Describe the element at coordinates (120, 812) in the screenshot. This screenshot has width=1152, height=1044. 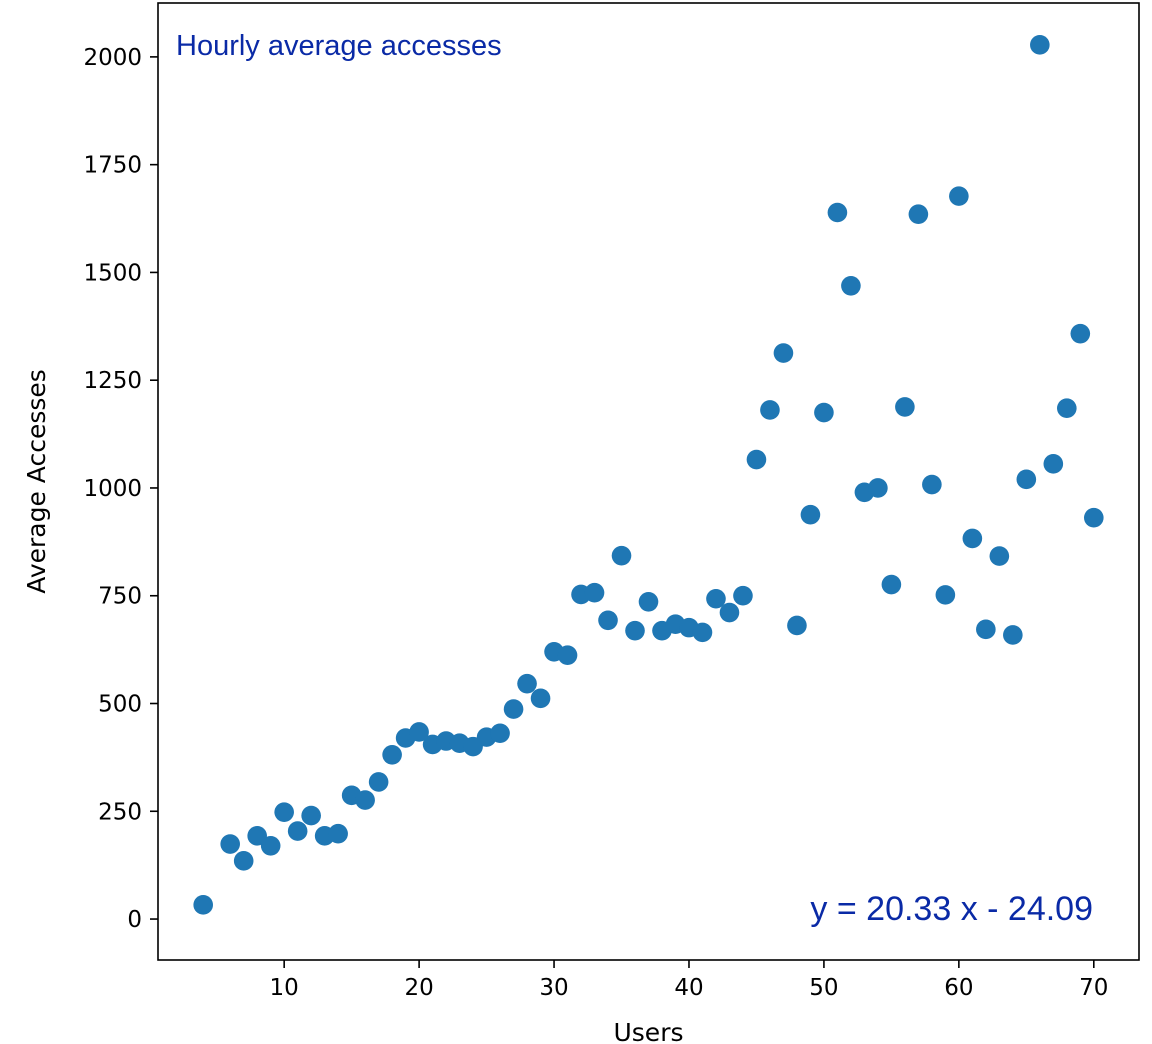
I see `y-tick-label: 250` at that location.